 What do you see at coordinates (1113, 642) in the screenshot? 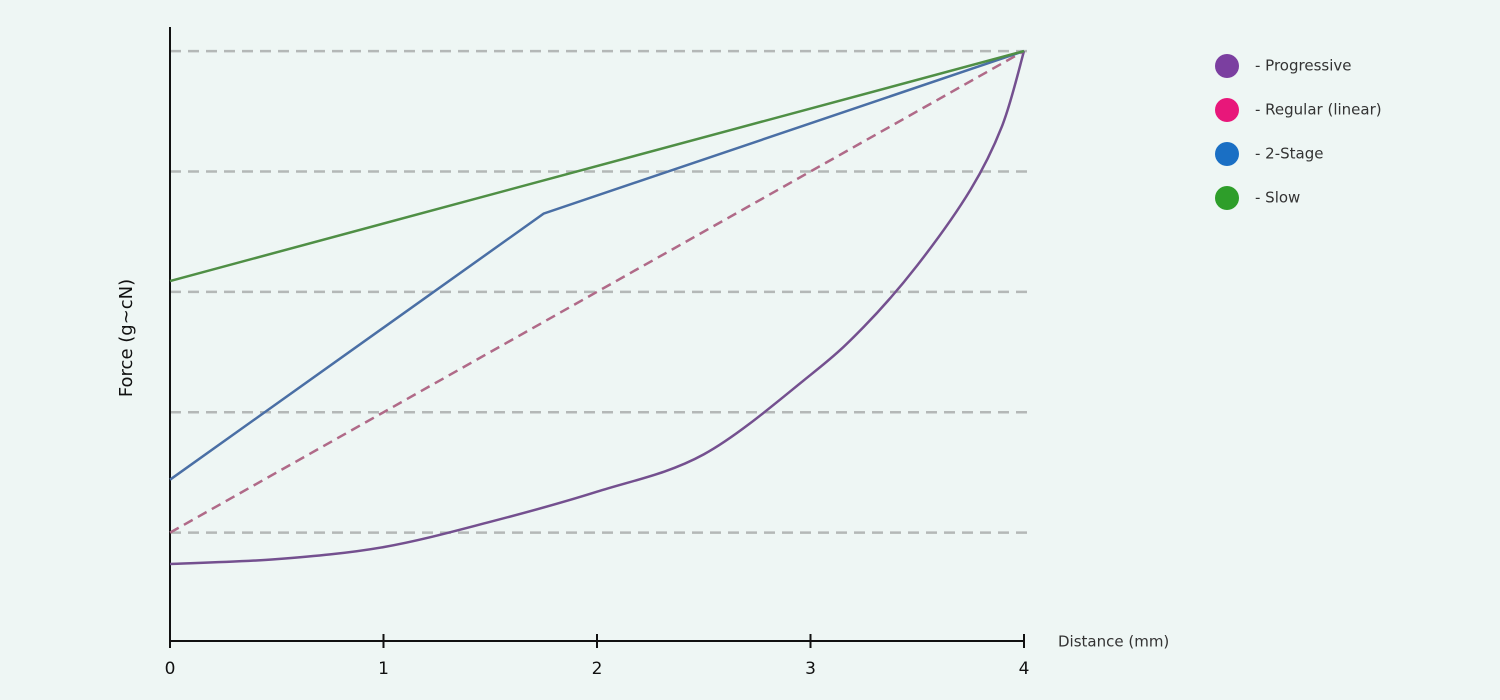
I see `x-axis-label: Distance (mm)` at bounding box center [1113, 642].